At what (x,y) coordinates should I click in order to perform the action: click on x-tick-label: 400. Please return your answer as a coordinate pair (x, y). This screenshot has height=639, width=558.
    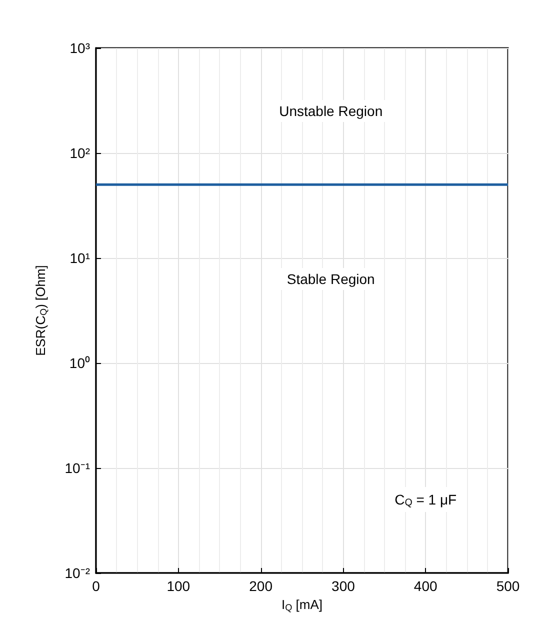
    Looking at the image, I should click on (426, 586).